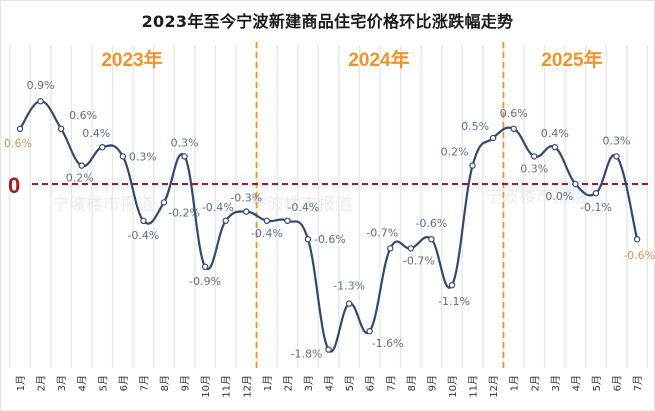 This screenshot has width=655, height=411. What do you see at coordinates (474, 386) in the screenshot?
I see `x-tick-label: 11月` at bounding box center [474, 386].